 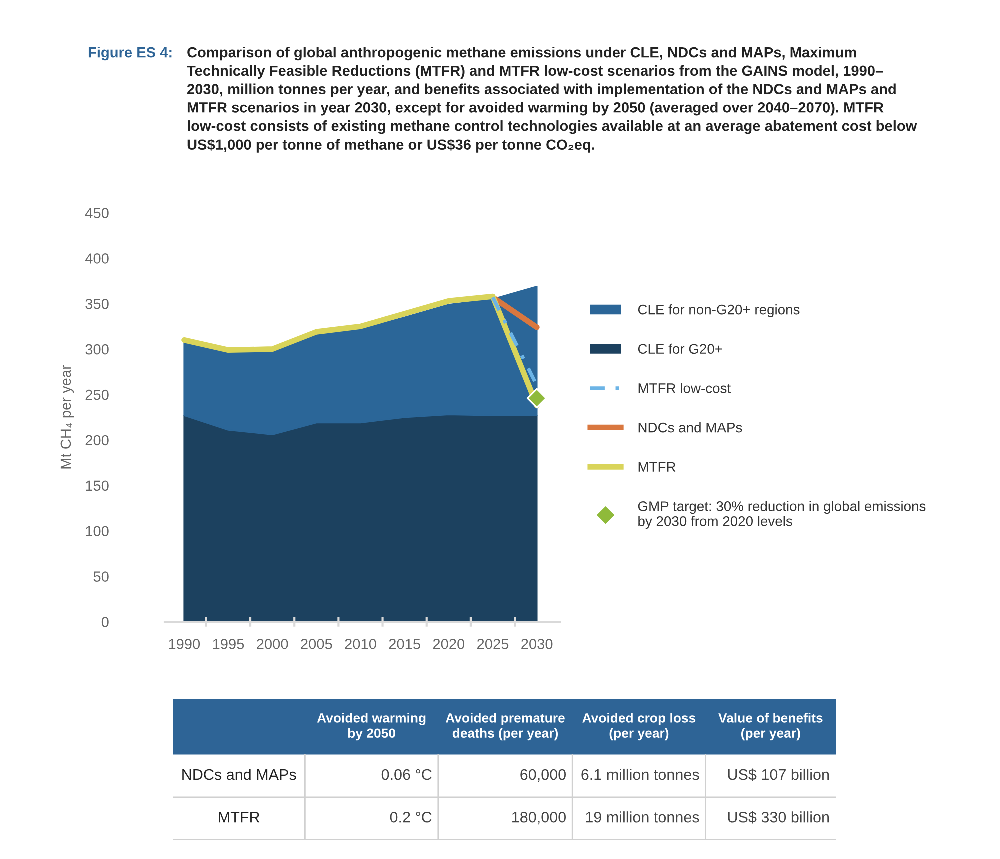 What do you see at coordinates (97, 213) in the screenshot?
I see `y-tick-label: 450` at bounding box center [97, 213].